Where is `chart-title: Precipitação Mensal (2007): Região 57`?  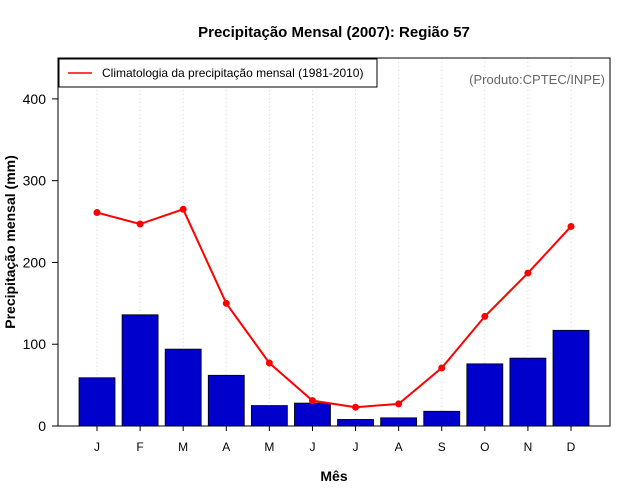
chart-title: Precipitação Mensal (2007): Região 57 is located at coordinates (334, 32).